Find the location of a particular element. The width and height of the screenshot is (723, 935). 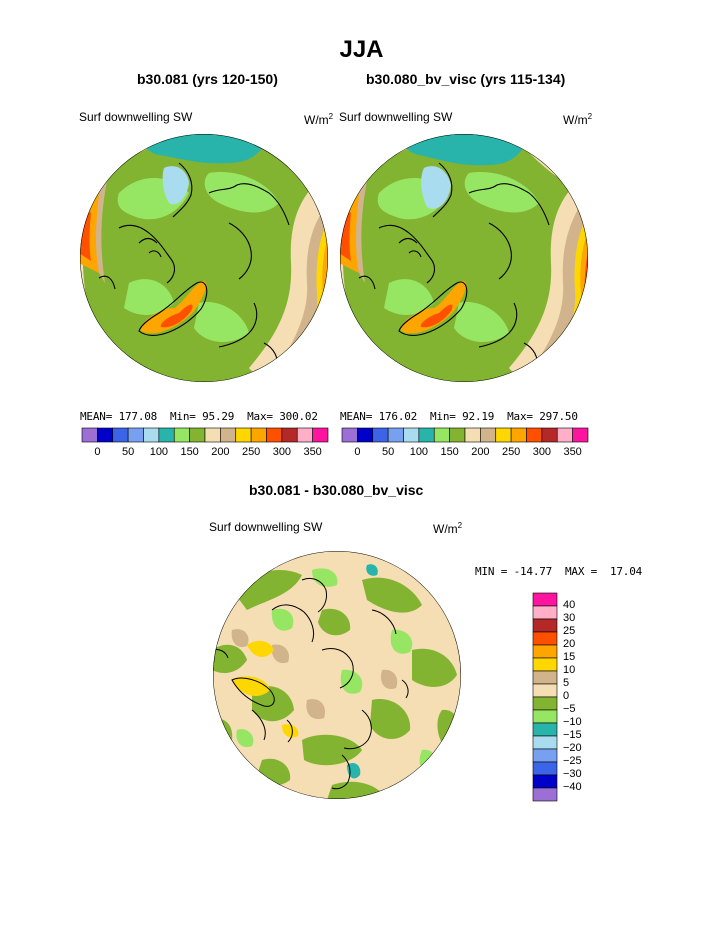

panel2-stats: MEAN= 176.02 Min= 92.19 Max= 297.50 is located at coordinates (459, 416).